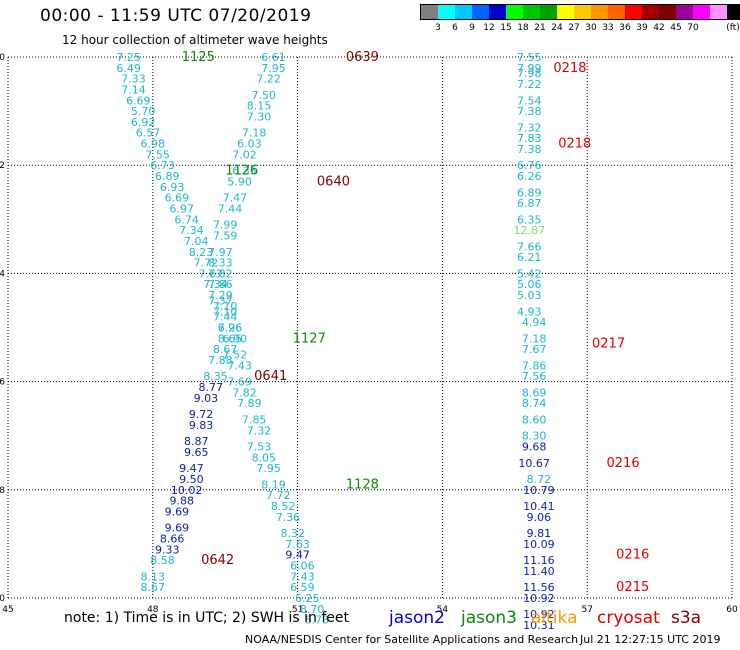 This screenshot has height=650, width=740. What do you see at coordinates (333, 181) in the screenshot?
I see `track-time-label: 0640` at bounding box center [333, 181].